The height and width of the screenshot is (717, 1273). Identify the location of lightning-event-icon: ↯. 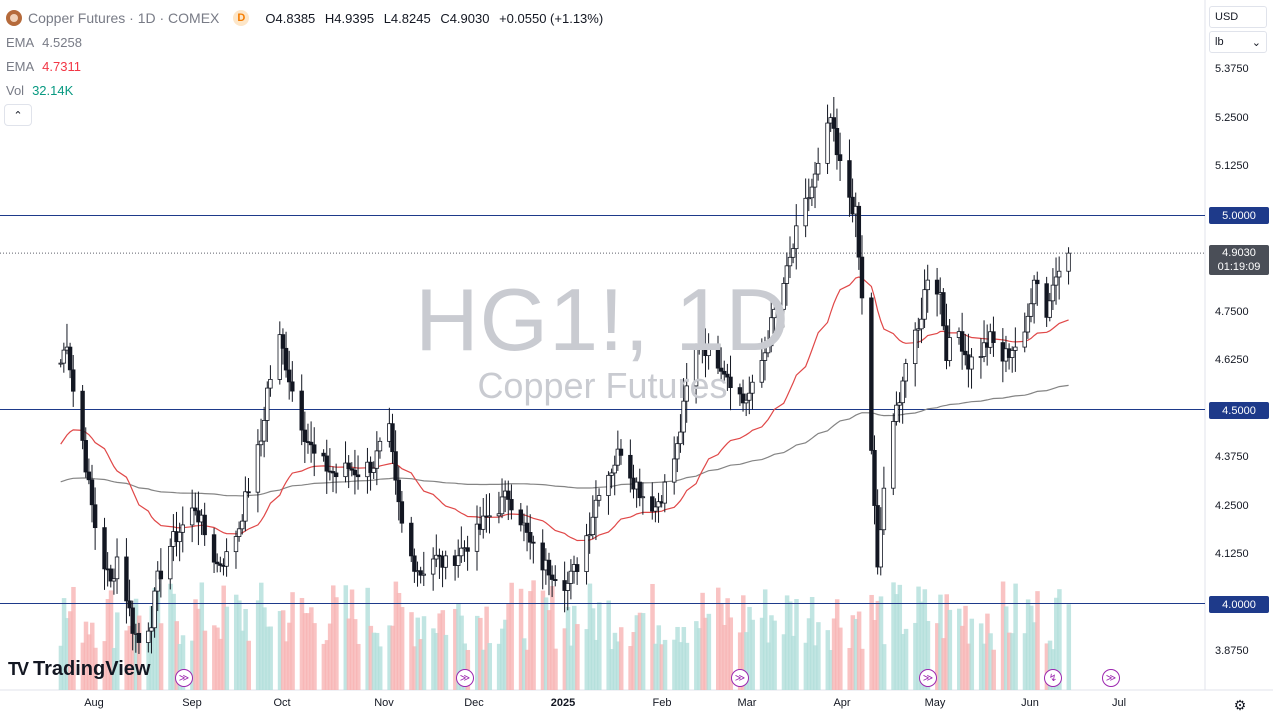
(1053, 678).